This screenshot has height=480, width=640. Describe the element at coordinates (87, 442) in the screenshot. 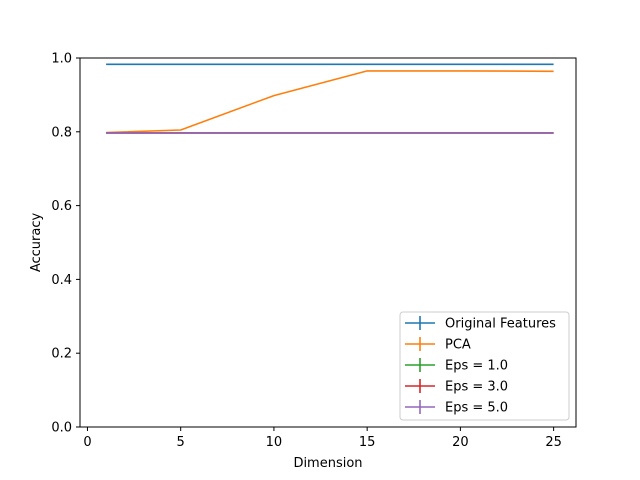

I see `x-tick-label: 0` at that location.